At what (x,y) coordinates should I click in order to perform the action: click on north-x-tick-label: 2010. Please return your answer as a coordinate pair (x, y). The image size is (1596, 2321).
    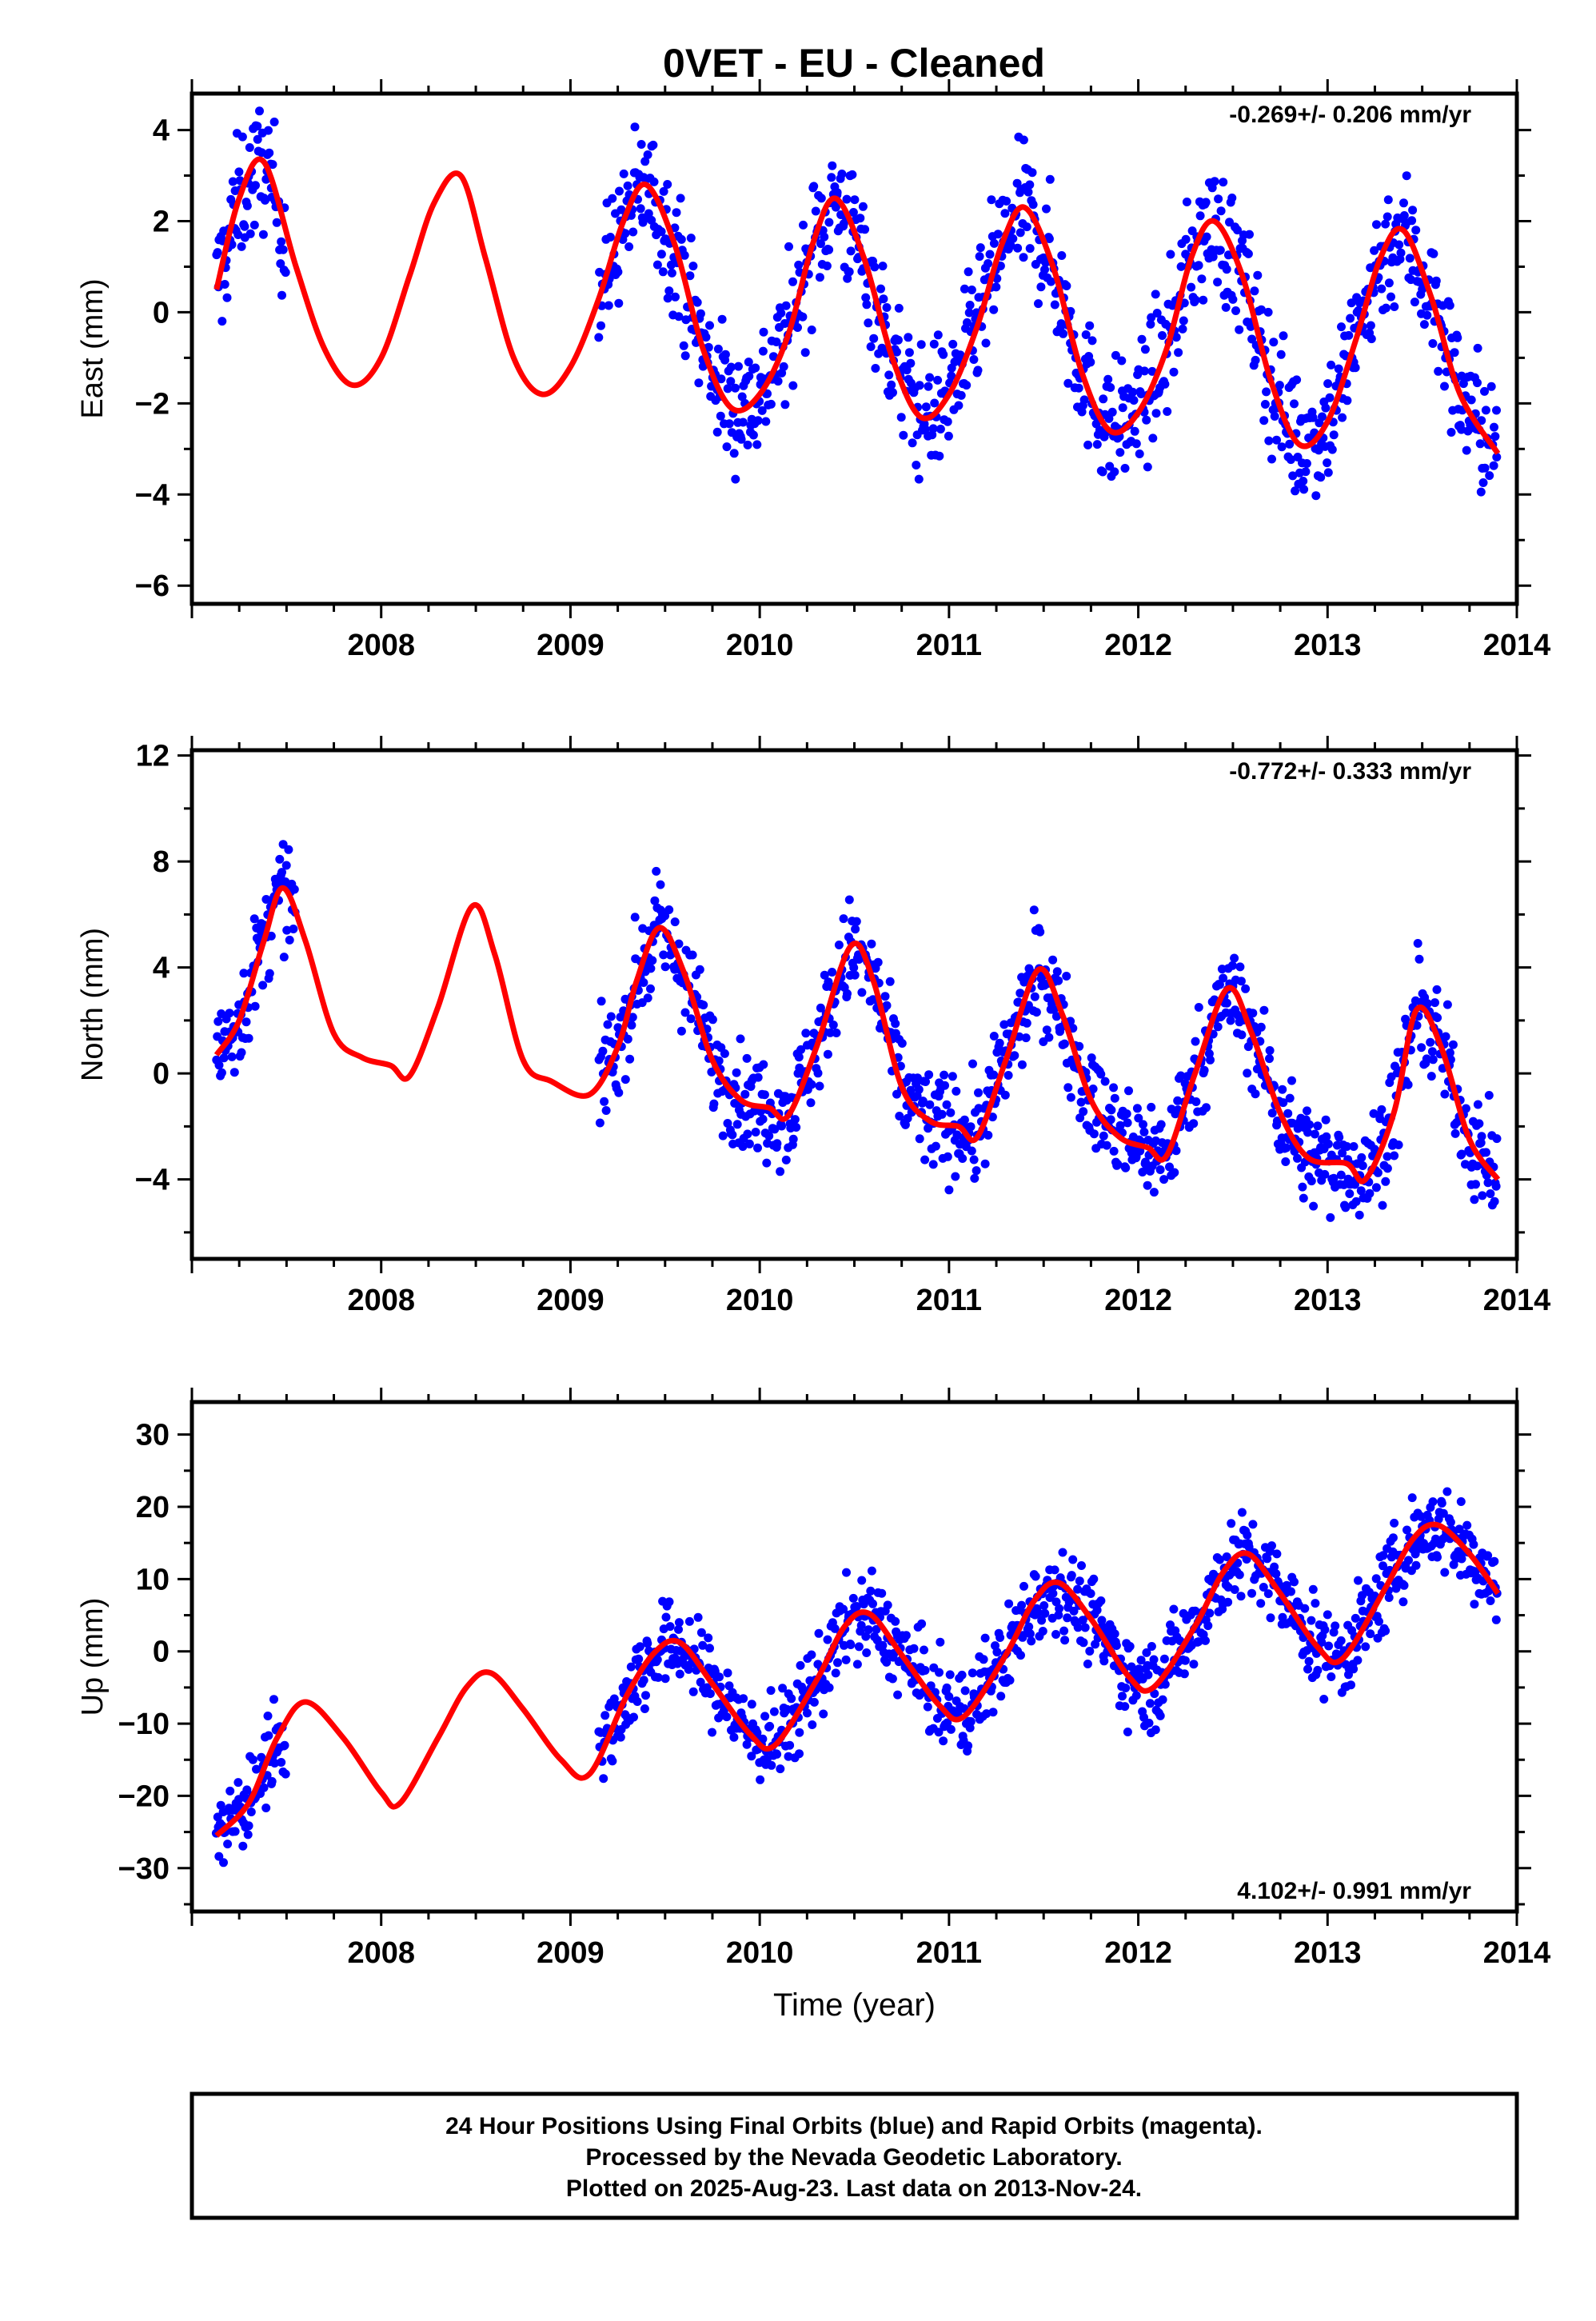
    Looking at the image, I should click on (760, 1300).